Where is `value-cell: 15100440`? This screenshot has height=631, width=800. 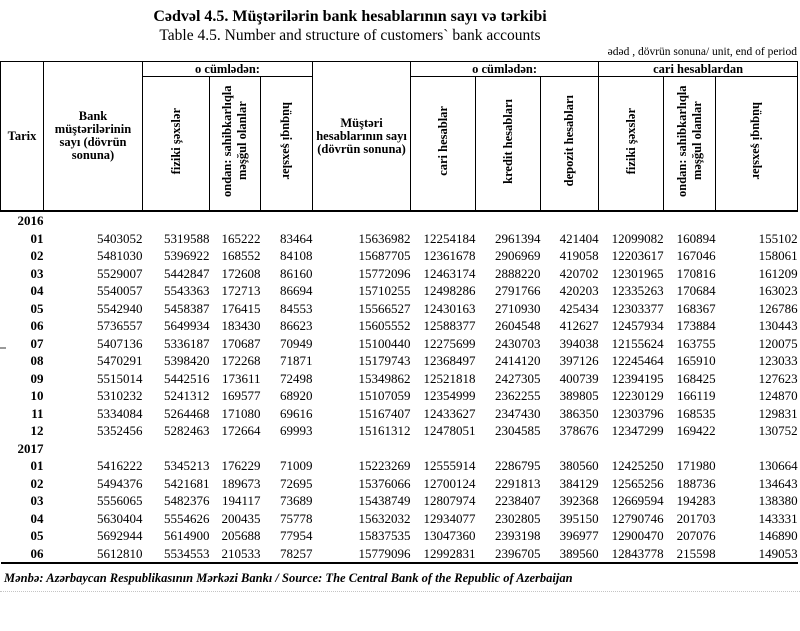
value-cell: 15100440 is located at coordinates (384, 343).